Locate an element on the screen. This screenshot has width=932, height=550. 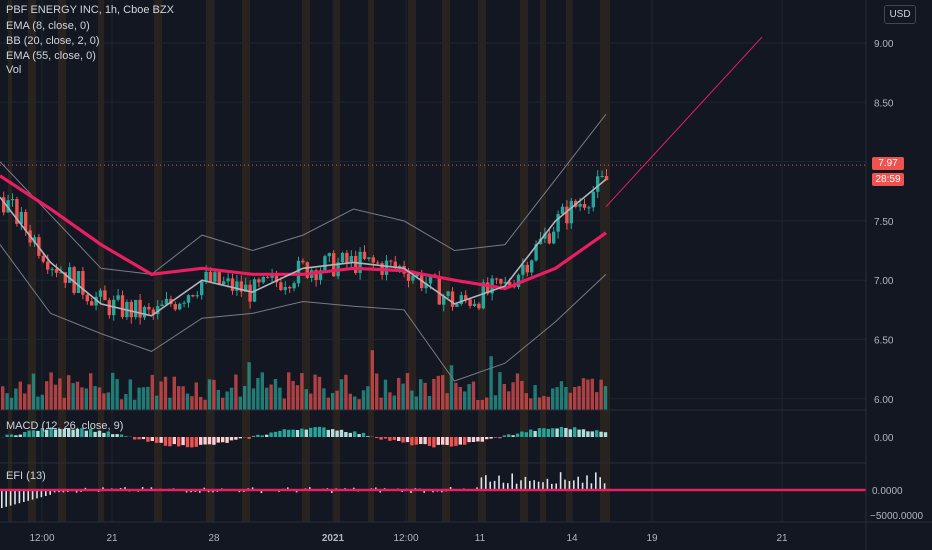
indicator-ema8: EMA (8, close, 0) is located at coordinates (48, 26).